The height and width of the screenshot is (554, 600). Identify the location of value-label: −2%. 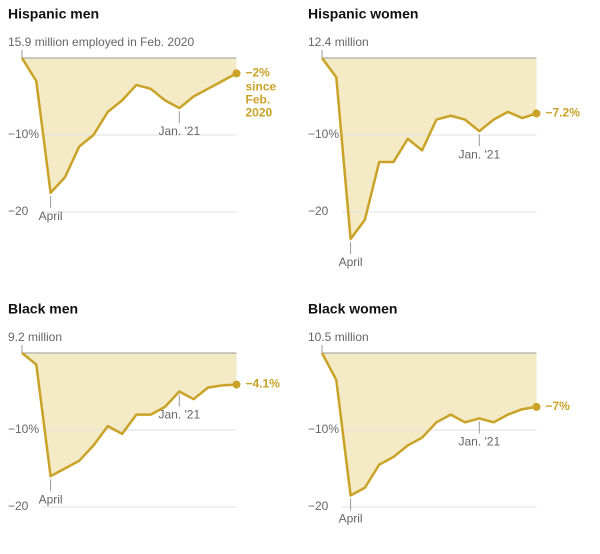
(258, 73).